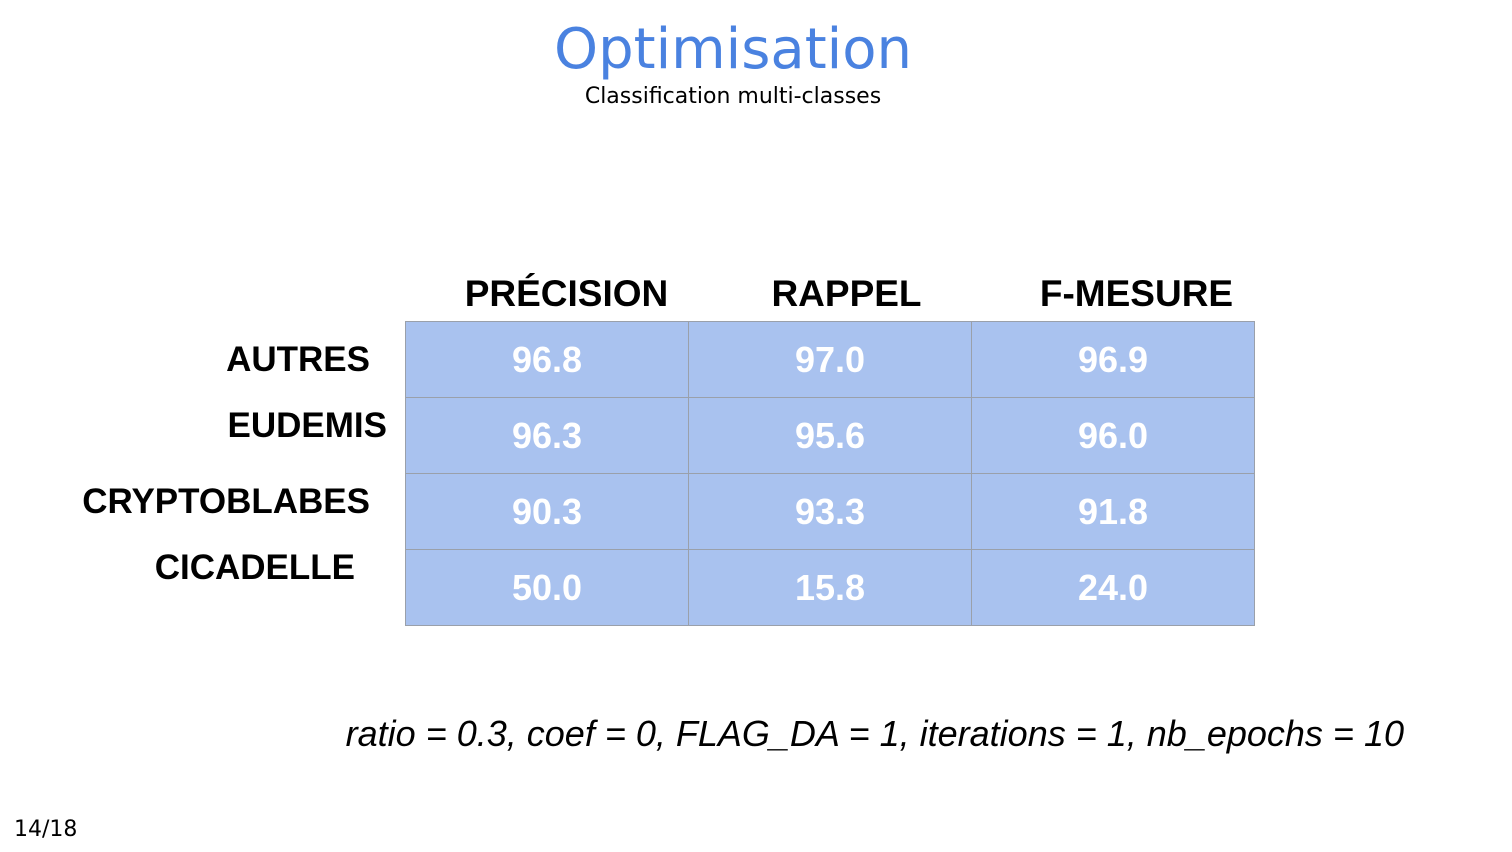  Describe the element at coordinates (1113, 588) in the screenshot. I see `table-cell: 24.0` at that location.